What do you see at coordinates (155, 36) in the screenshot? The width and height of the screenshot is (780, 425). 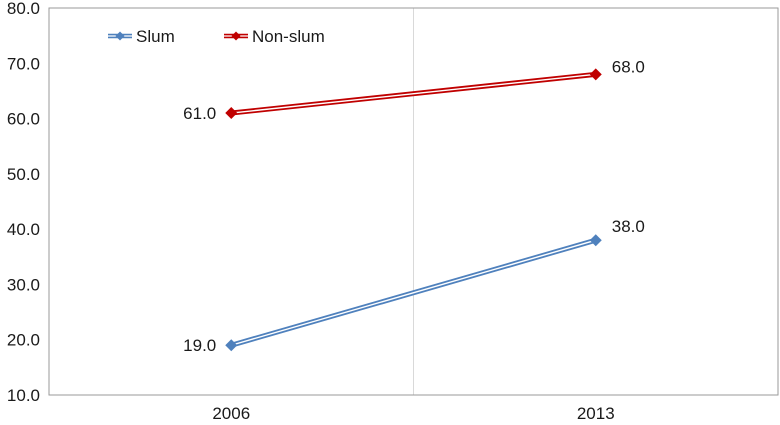 I see `legend-label: Slum` at bounding box center [155, 36].